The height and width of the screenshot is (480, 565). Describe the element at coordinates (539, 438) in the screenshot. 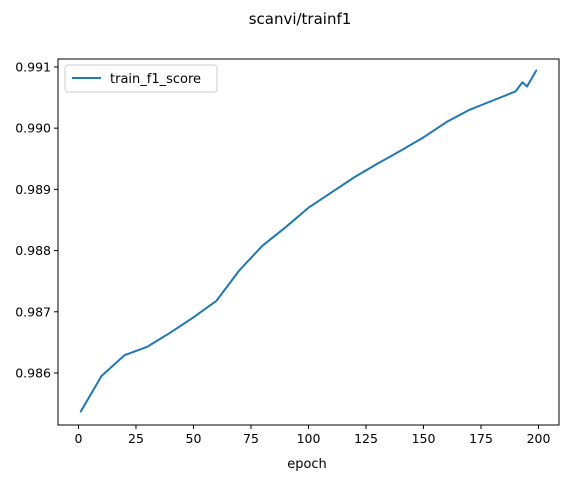

I see `x-tick-label: 200` at that location.